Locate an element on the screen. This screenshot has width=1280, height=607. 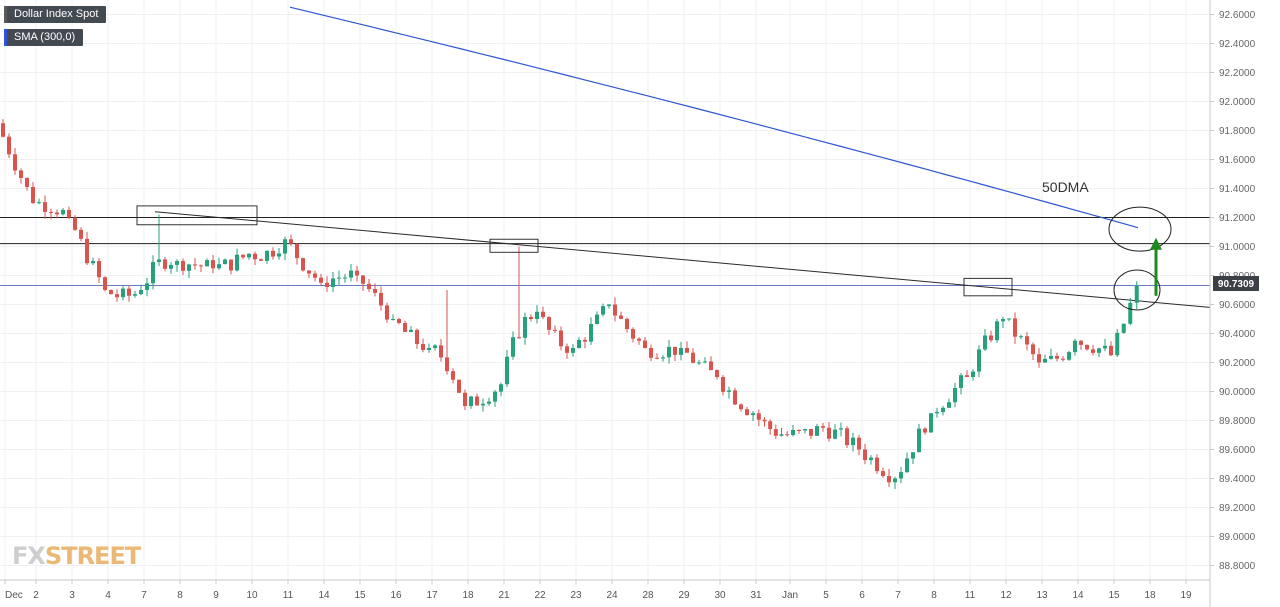
x-tick-label: 12 is located at coordinates (1006, 595).